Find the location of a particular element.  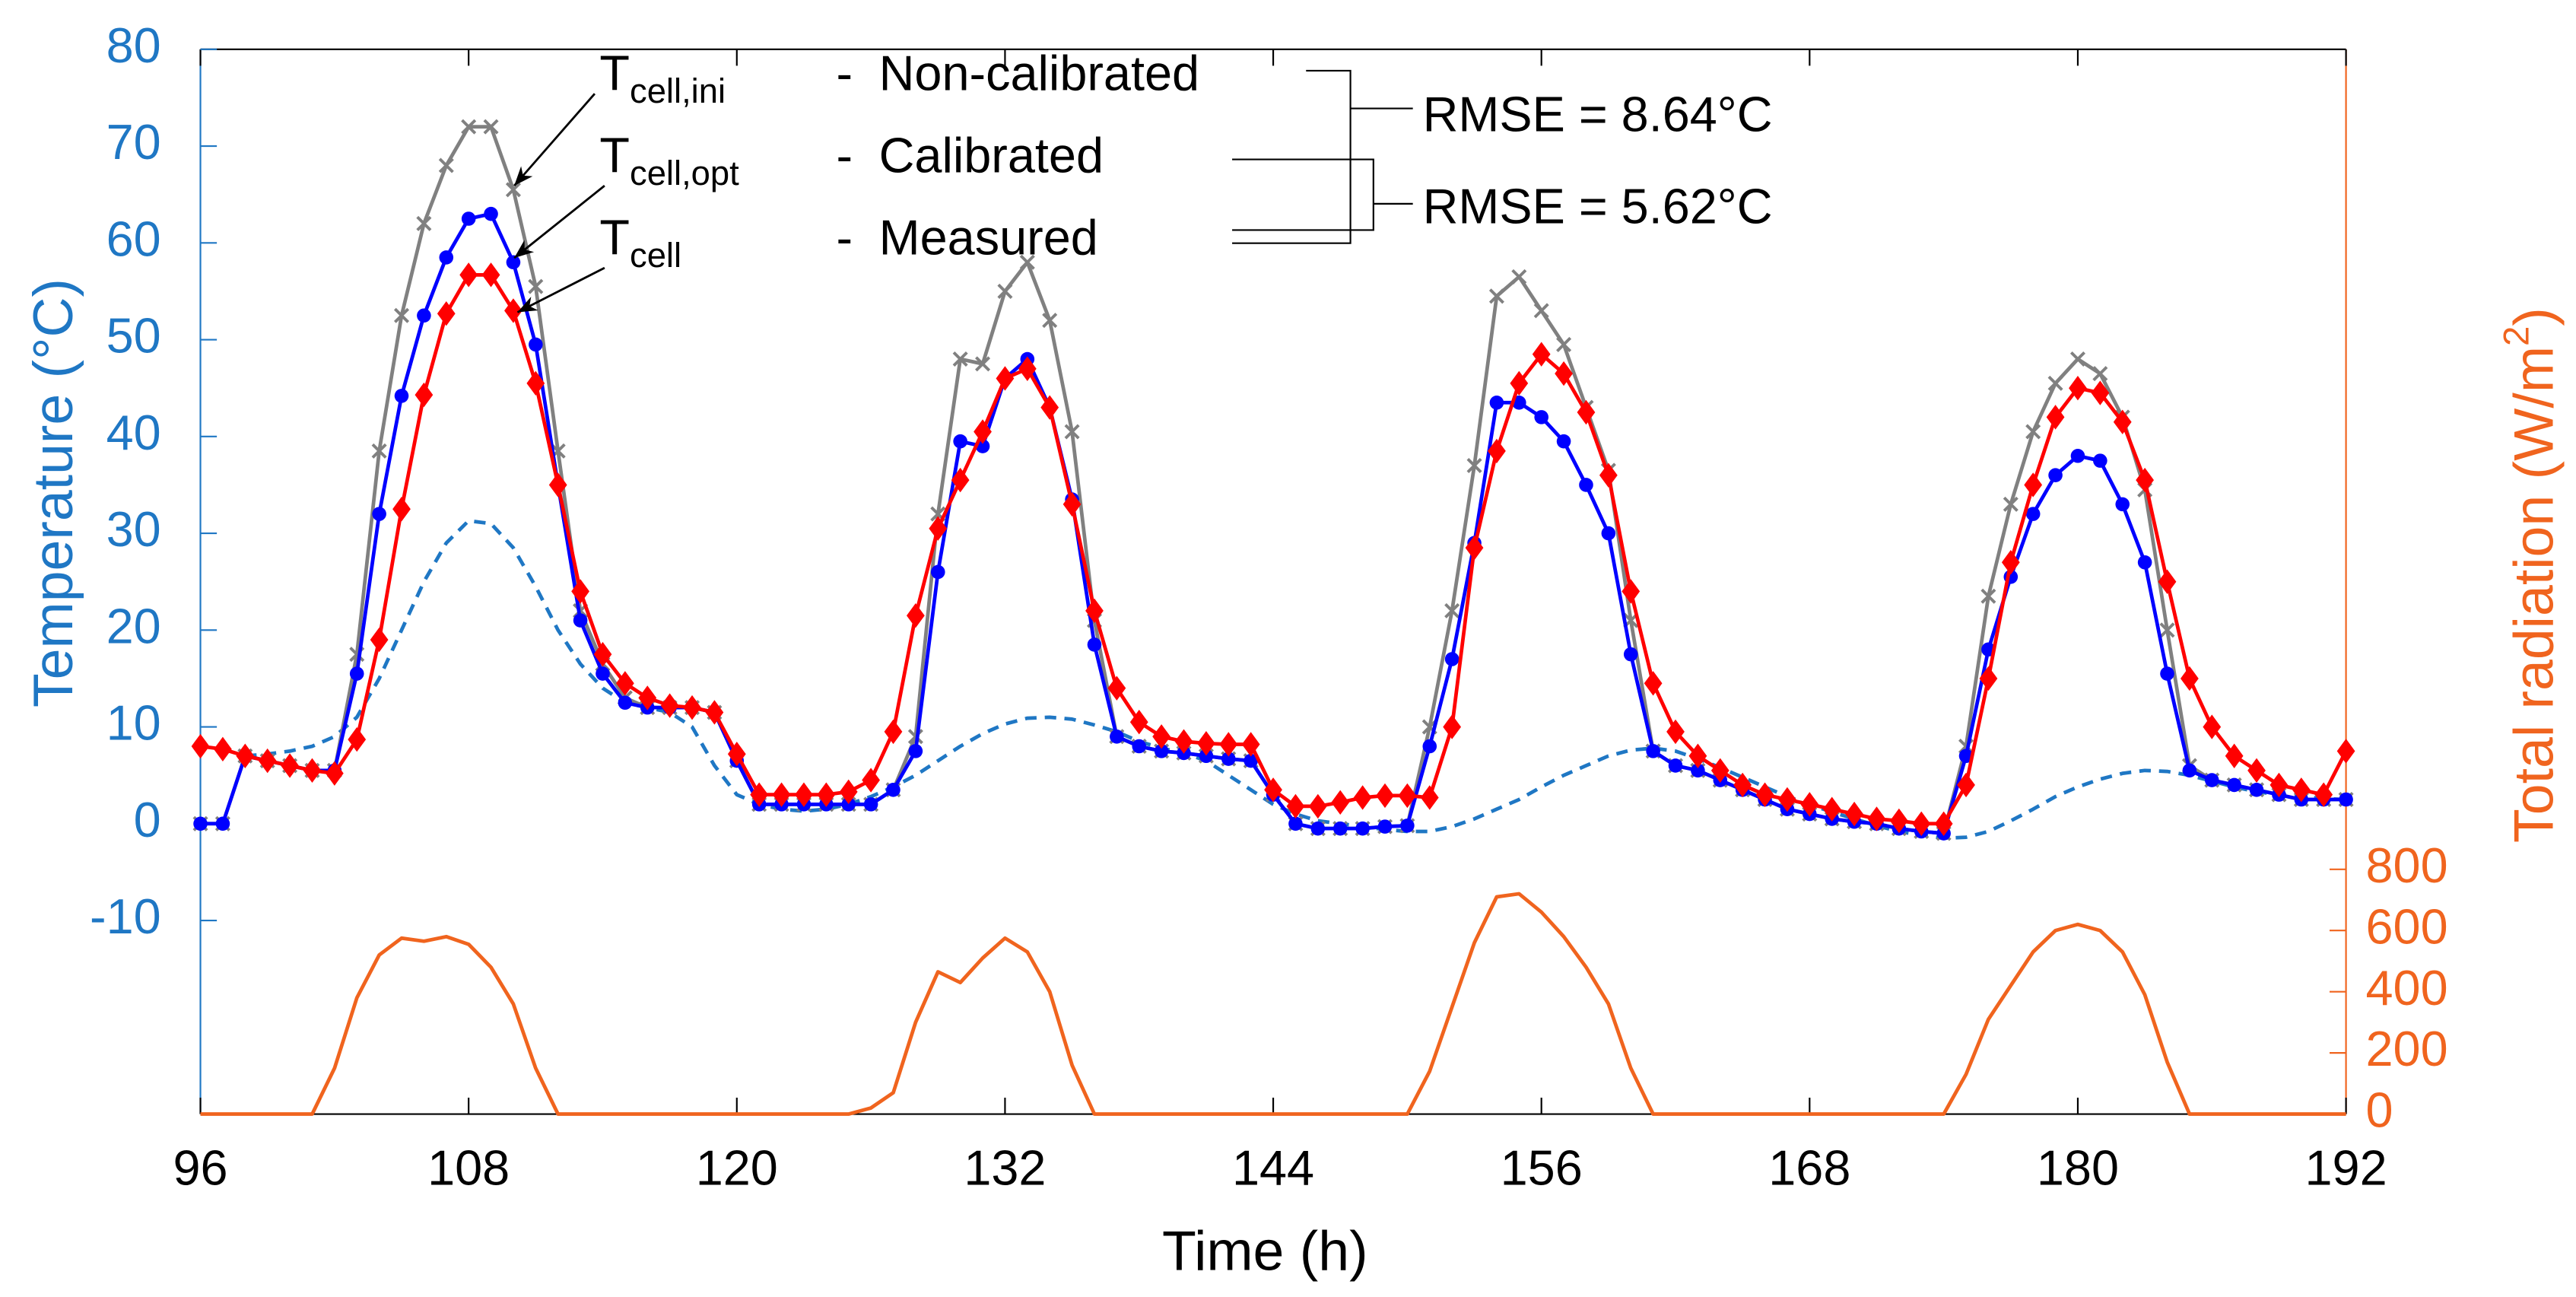

y-tick-label: 20 is located at coordinates (133, 625).